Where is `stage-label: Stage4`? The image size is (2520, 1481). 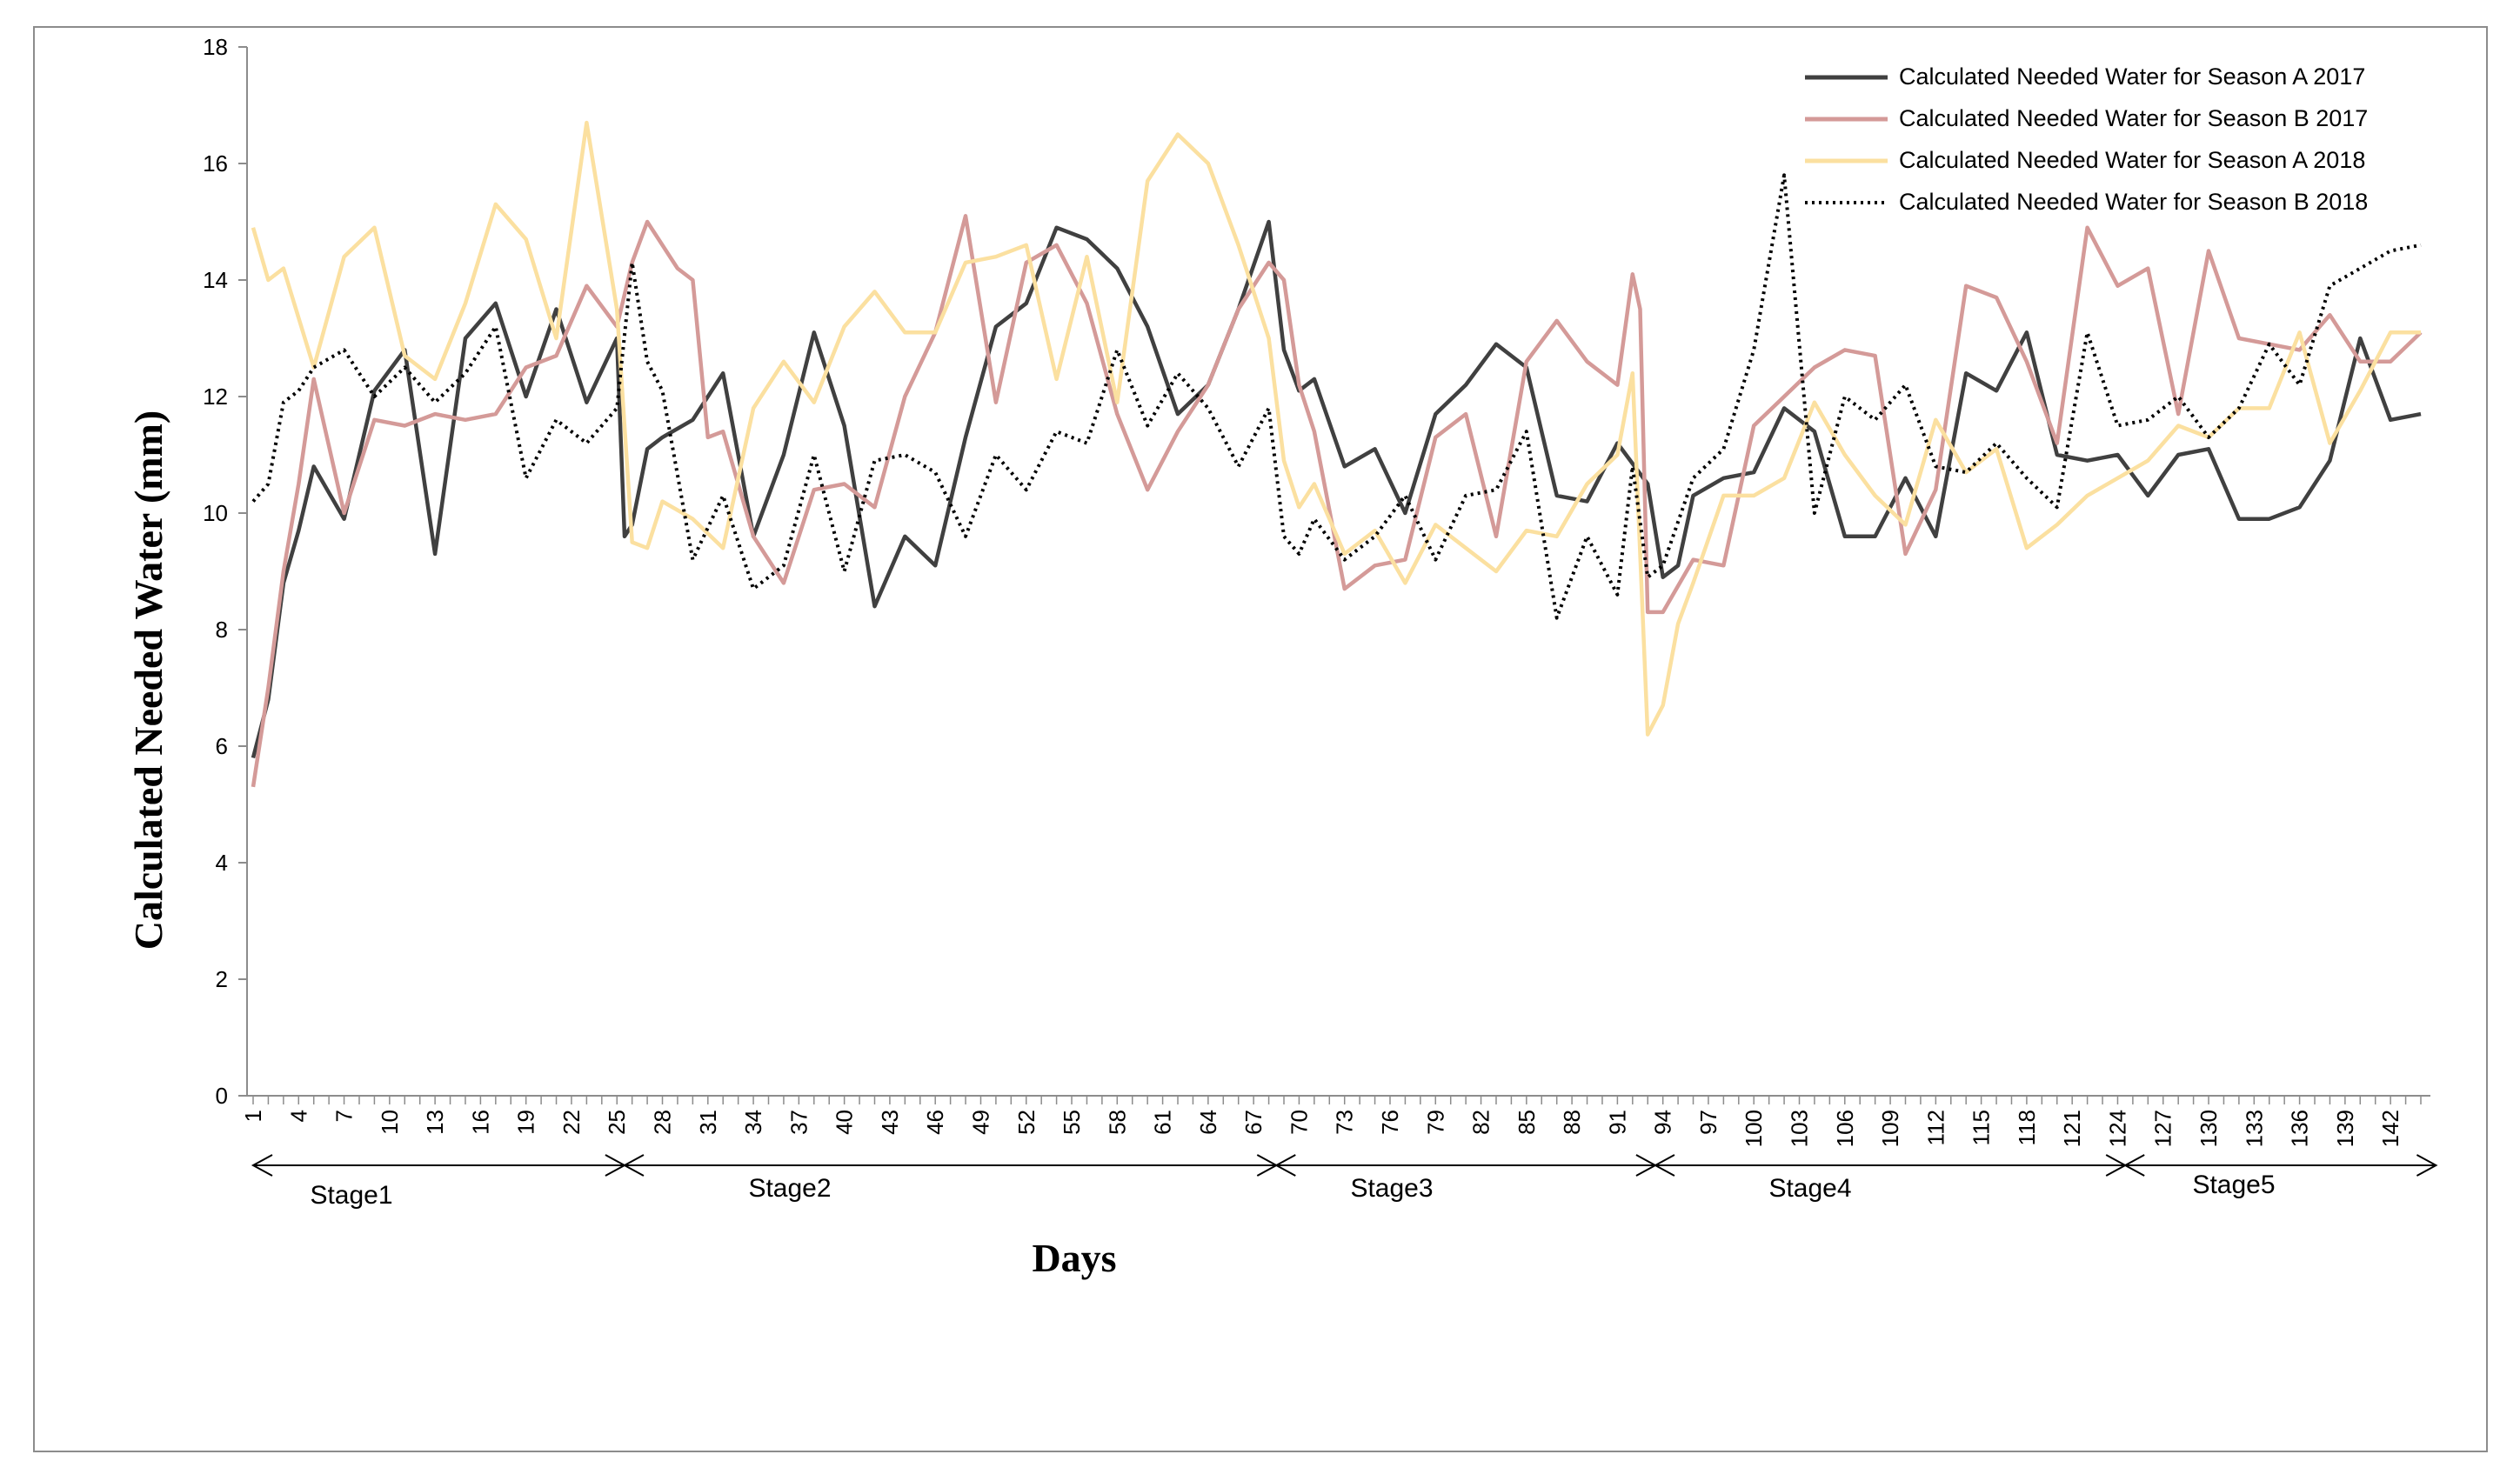
stage-label: Stage4 is located at coordinates (1809, 1188).